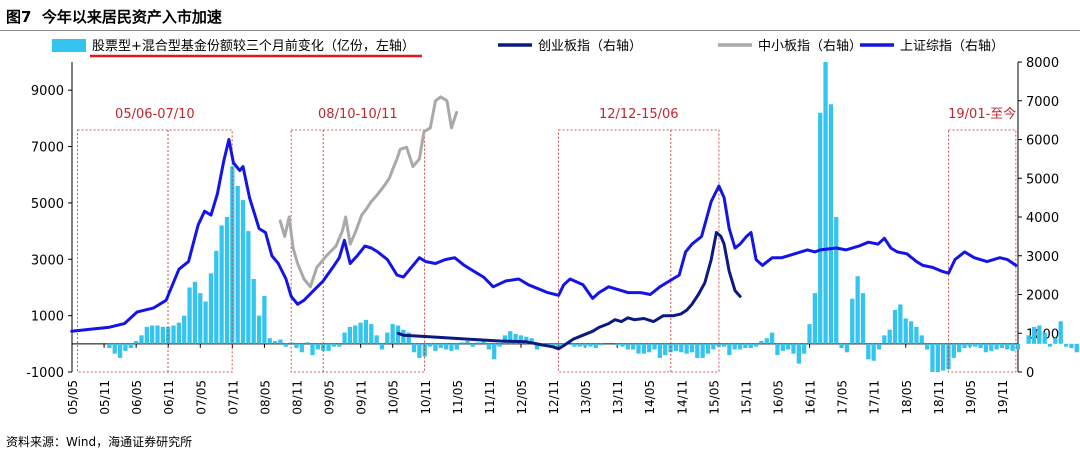 The height and width of the screenshot is (466, 1080). I want to click on x-axis-tick-label: 14/11, so click(682, 397).